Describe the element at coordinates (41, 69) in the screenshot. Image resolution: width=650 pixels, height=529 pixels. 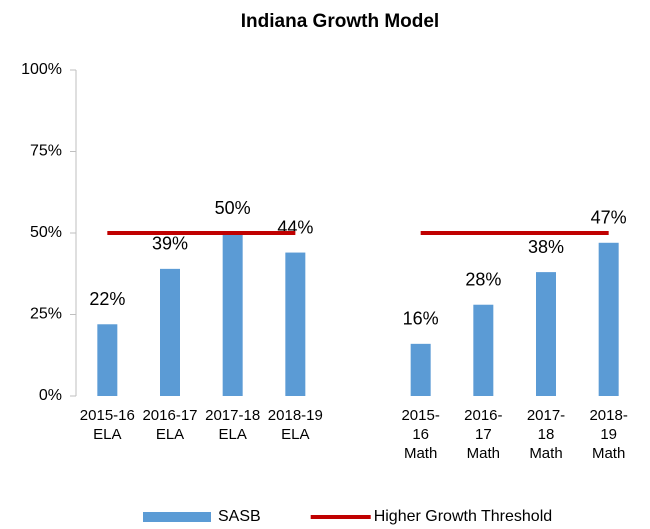
I see `y-tick-label: 100%` at that location.